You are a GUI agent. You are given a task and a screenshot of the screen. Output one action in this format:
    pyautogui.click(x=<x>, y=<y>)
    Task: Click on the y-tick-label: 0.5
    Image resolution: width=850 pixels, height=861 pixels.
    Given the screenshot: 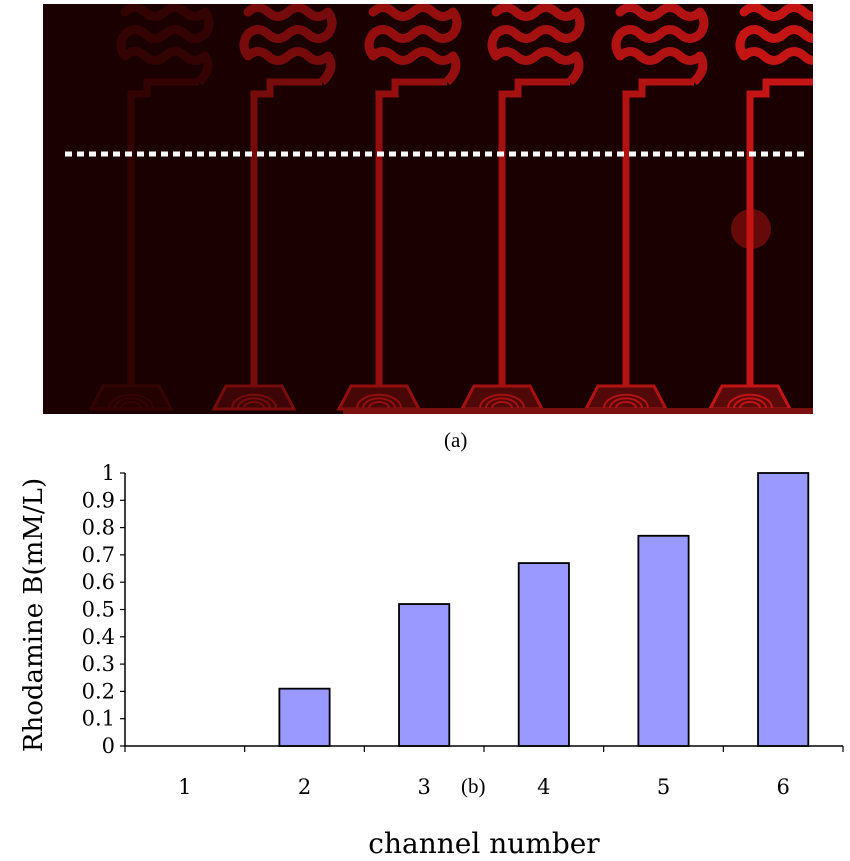 What is the action you would take?
    pyautogui.click(x=98, y=610)
    